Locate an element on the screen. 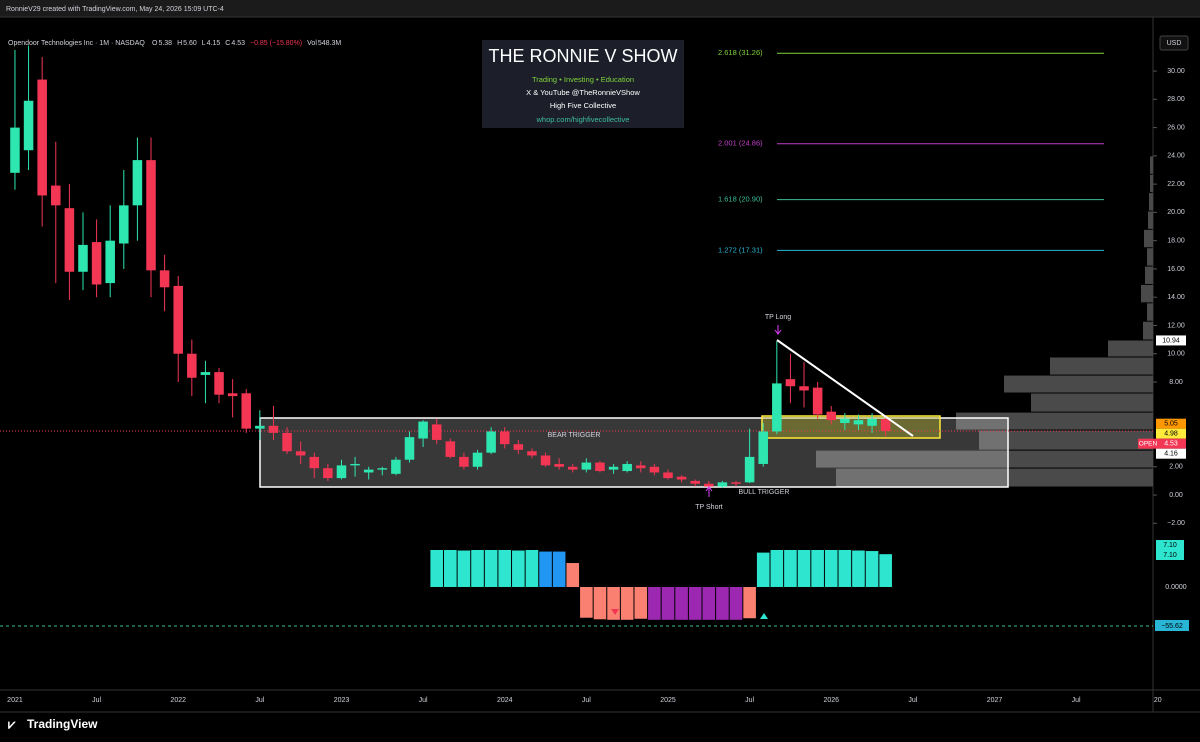 This screenshot has height=742, width=1200. fib-label: 2.001 (24.86) is located at coordinates (740, 143).